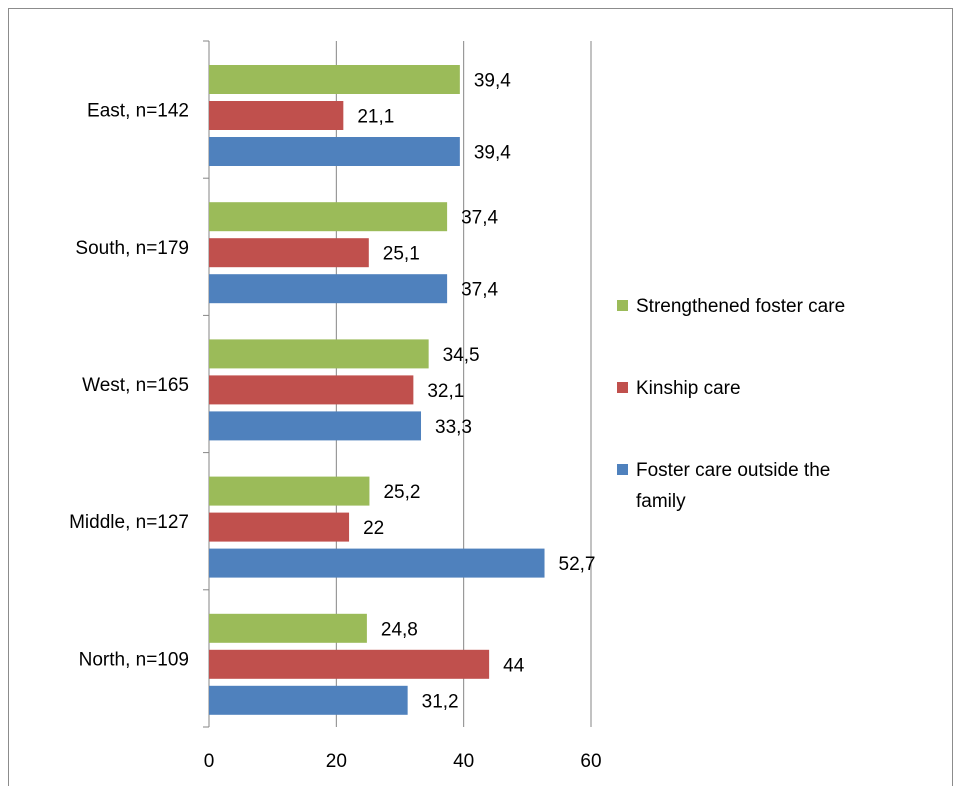 This screenshot has height=787, width=957. Describe the element at coordinates (135, 385) in the screenshot. I see `category-label: West, n=165` at that location.